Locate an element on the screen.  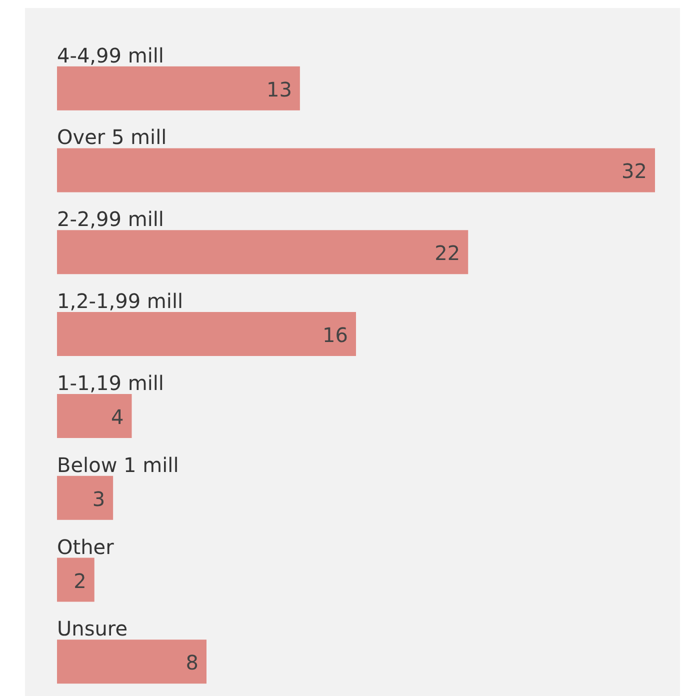
y-tick-label: 1,2-1,99 mill is located at coordinates (120, 301).